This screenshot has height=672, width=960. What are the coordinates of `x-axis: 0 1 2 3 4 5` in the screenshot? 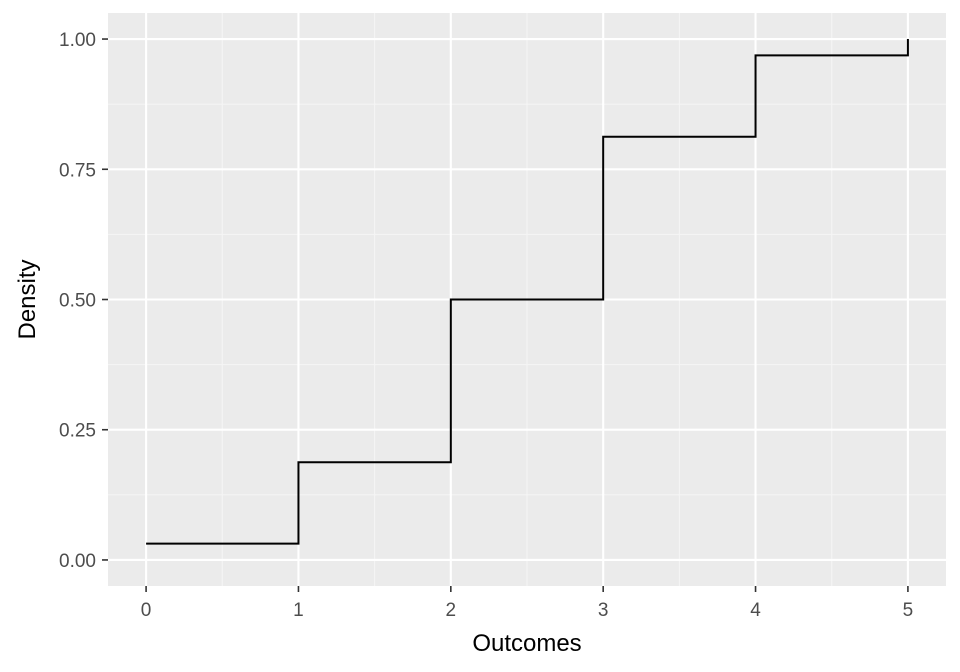 It's located at (527, 603).